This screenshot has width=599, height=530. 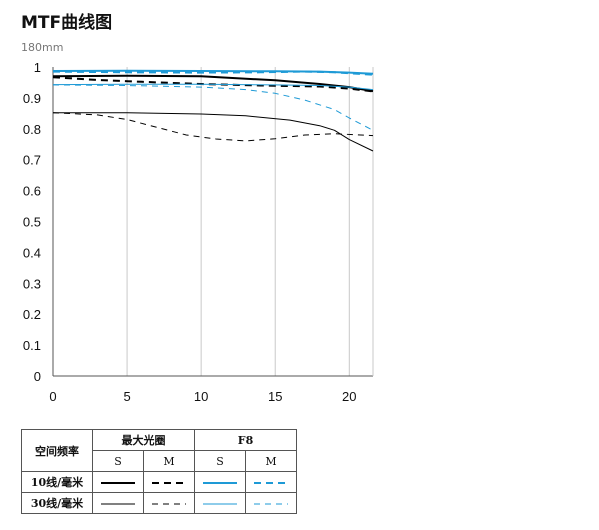 I want to click on y-tick-label-5: 0.5, so click(x=32, y=222).